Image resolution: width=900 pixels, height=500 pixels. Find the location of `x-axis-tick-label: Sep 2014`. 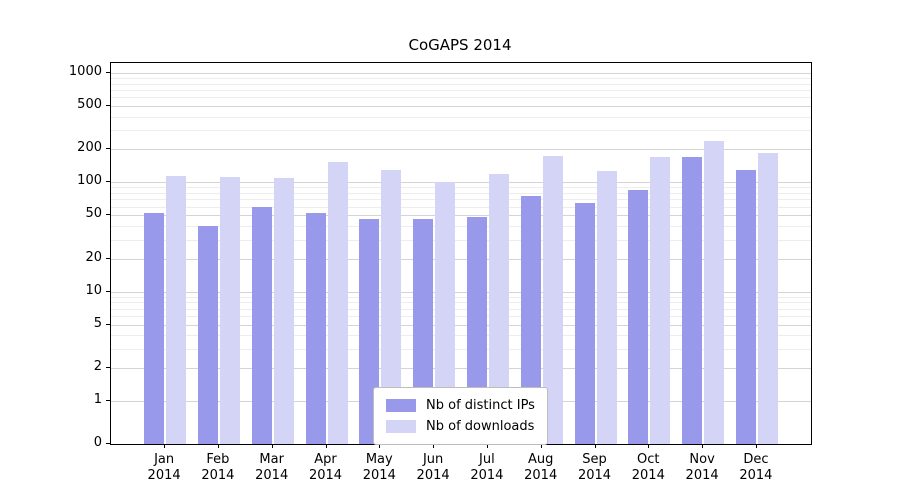

x-axis-tick-label: Sep 2014 is located at coordinates (594, 467).